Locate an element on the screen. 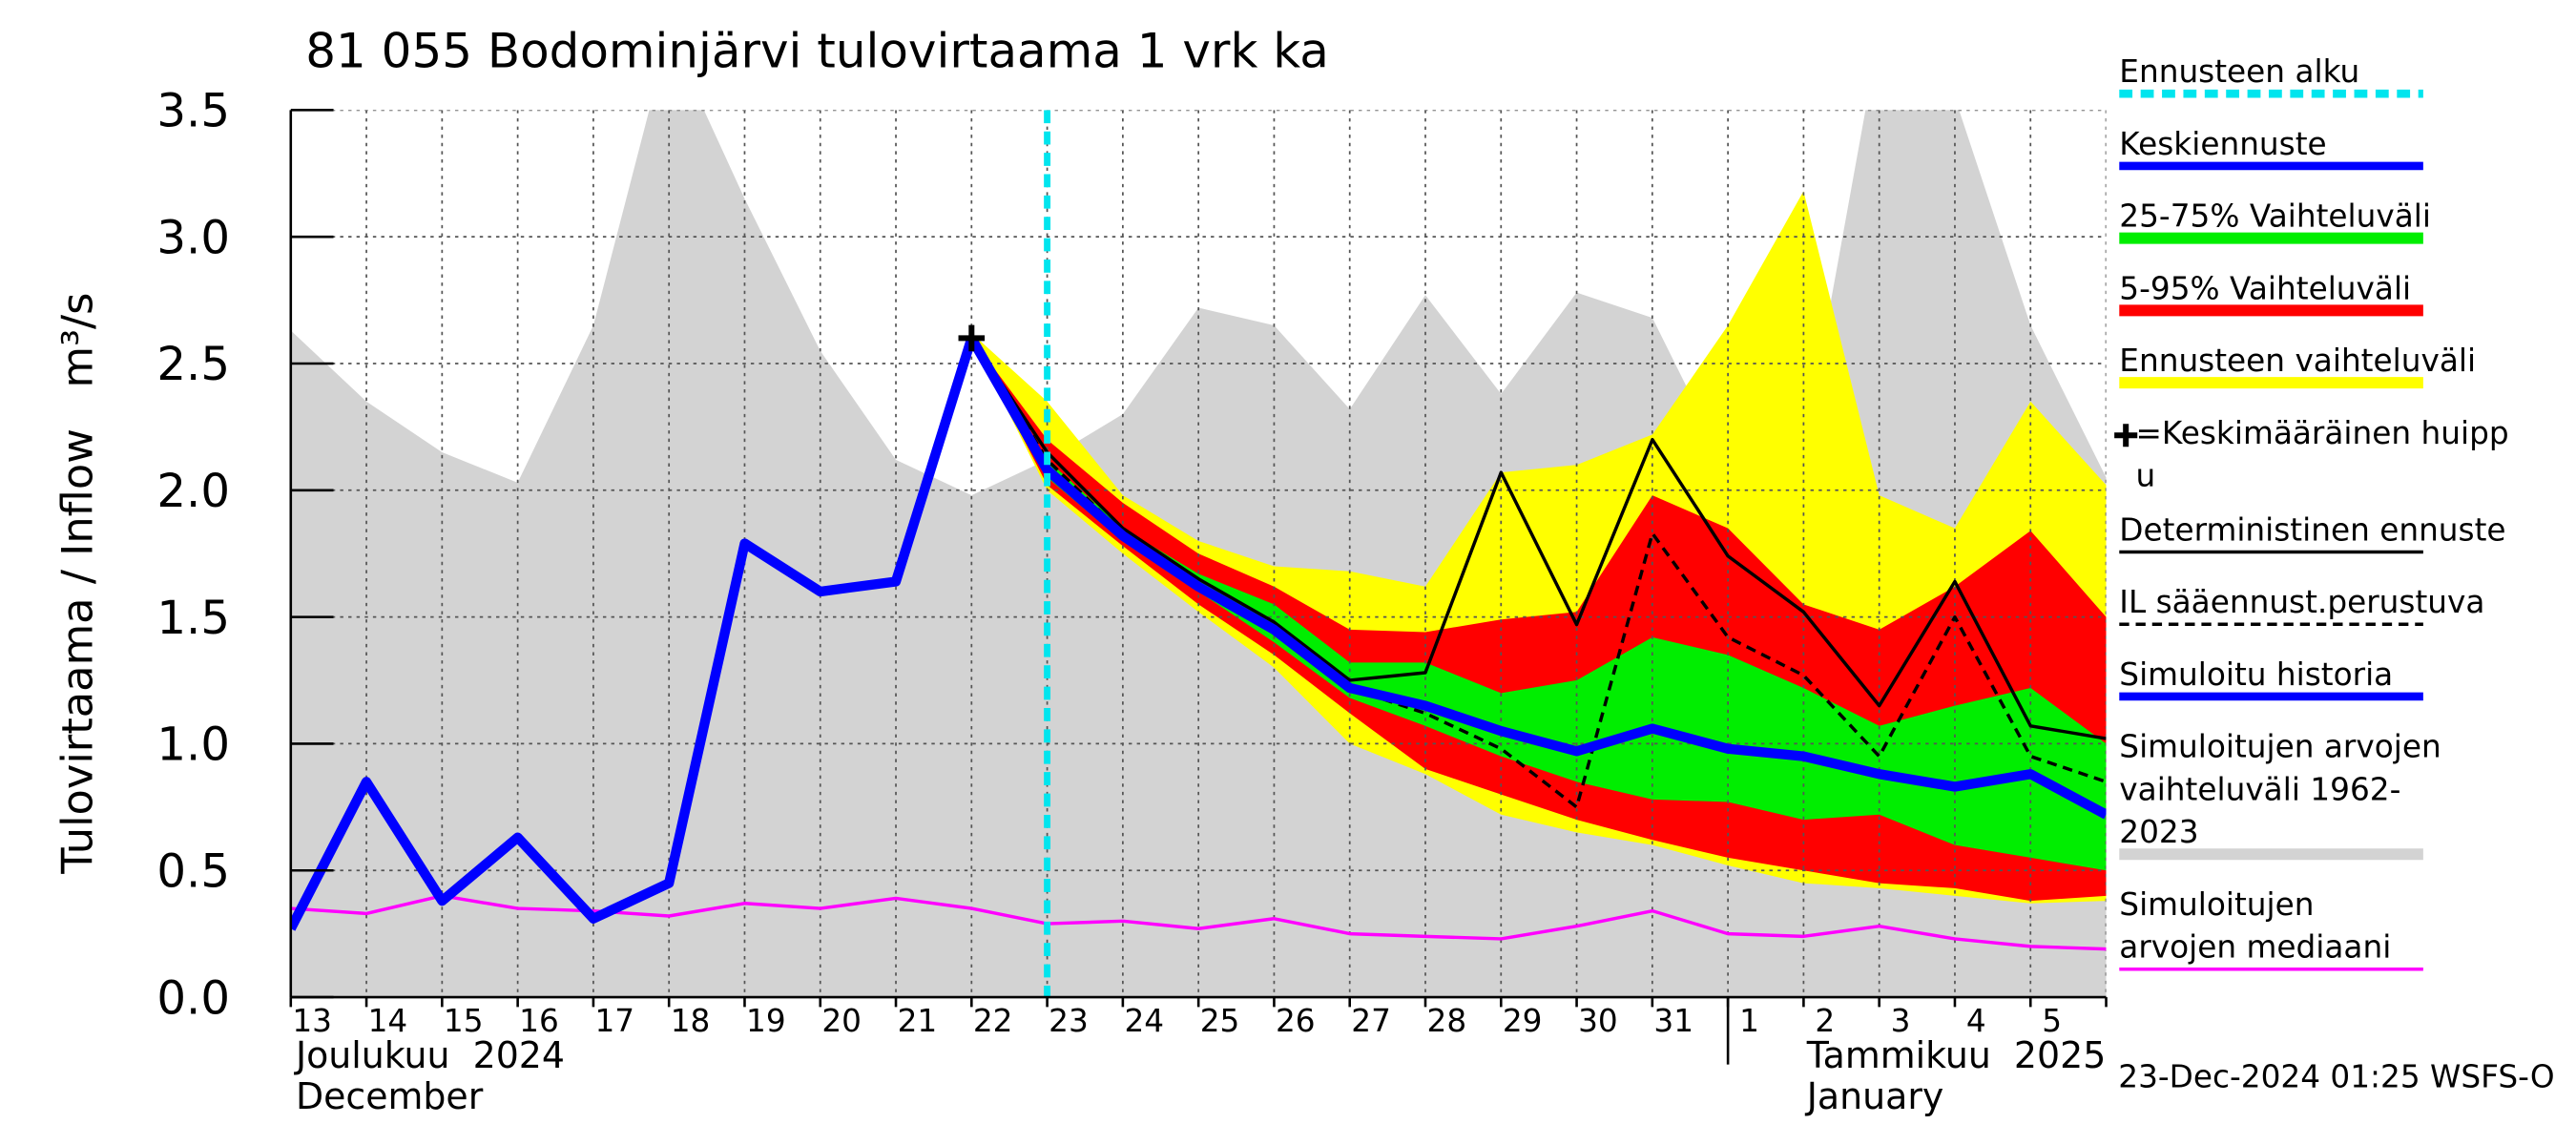 The image size is (2576, 1145). x-tick-label: 3 is located at coordinates (1901, 1021).